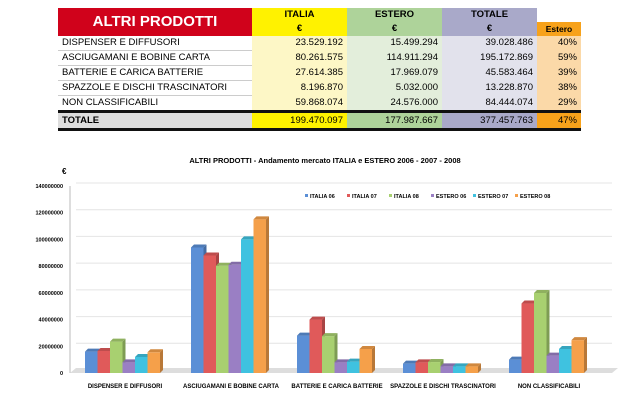 The image size is (640, 406). I want to click on cell-totale: 13.228.870, so click(489, 88).